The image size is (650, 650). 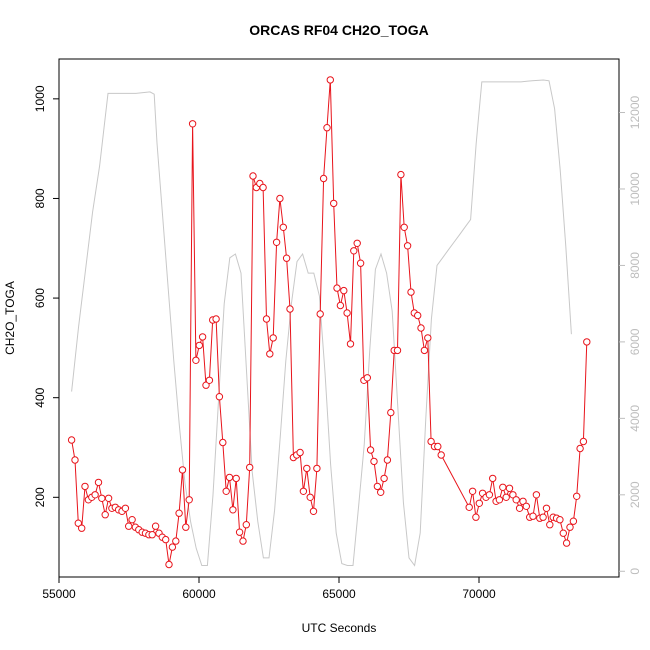 What do you see at coordinates (635, 494) in the screenshot?
I see `y2-tick-label: 2000` at bounding box center [635, 494].